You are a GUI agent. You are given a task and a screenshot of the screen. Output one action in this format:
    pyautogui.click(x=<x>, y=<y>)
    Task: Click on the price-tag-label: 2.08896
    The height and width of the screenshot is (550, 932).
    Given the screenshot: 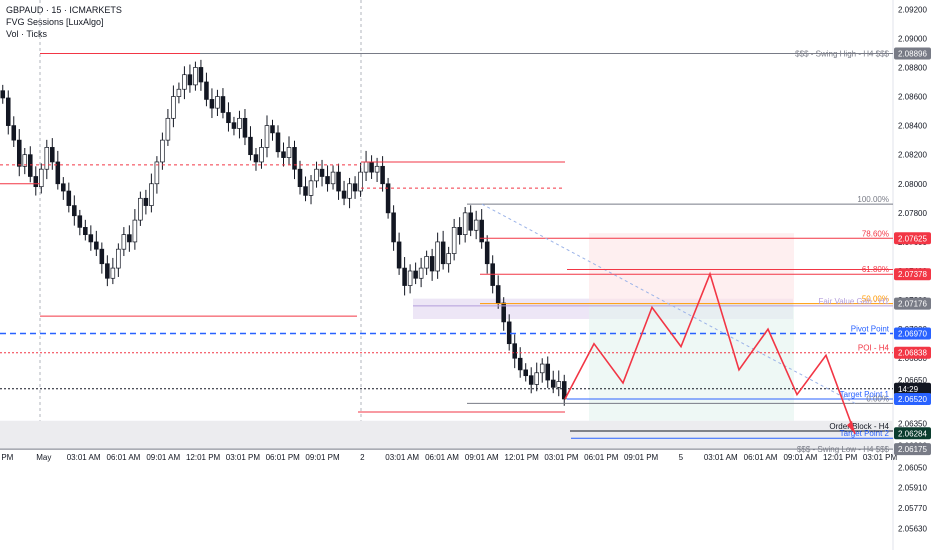 What is the action you would take?
    pyautogui.click(x=912, y=53)
    